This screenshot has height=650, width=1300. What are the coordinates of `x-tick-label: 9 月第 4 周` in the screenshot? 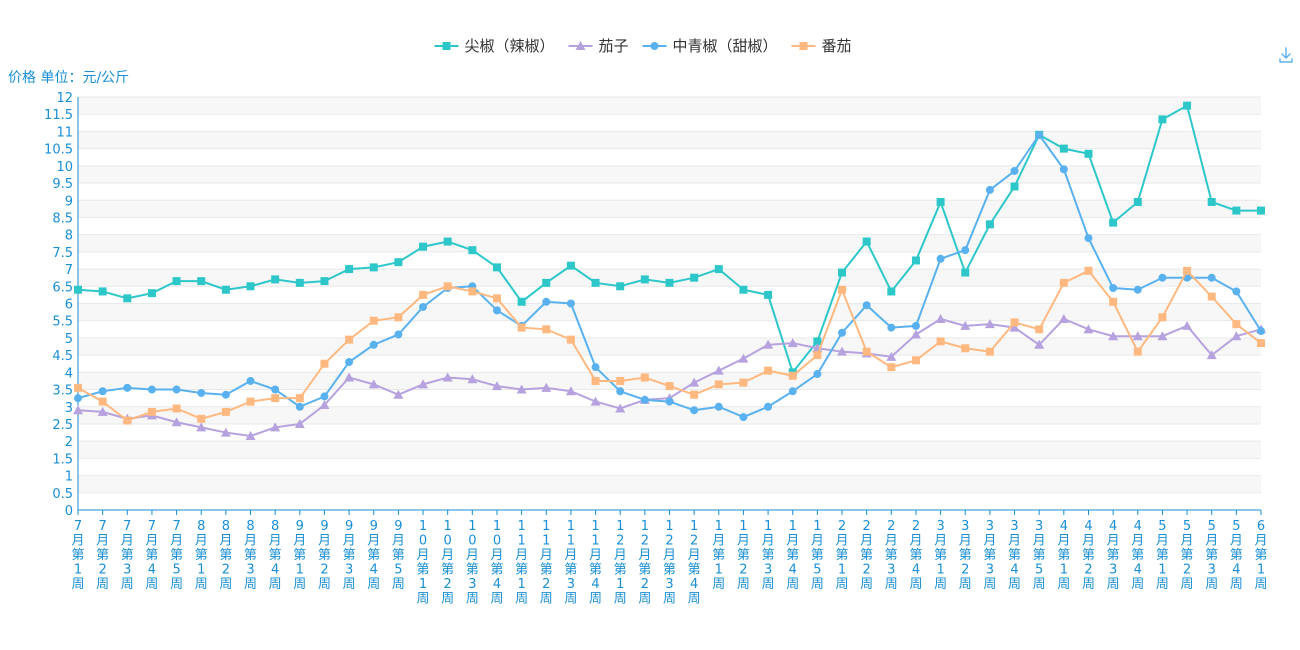 It's located at (373, 555).